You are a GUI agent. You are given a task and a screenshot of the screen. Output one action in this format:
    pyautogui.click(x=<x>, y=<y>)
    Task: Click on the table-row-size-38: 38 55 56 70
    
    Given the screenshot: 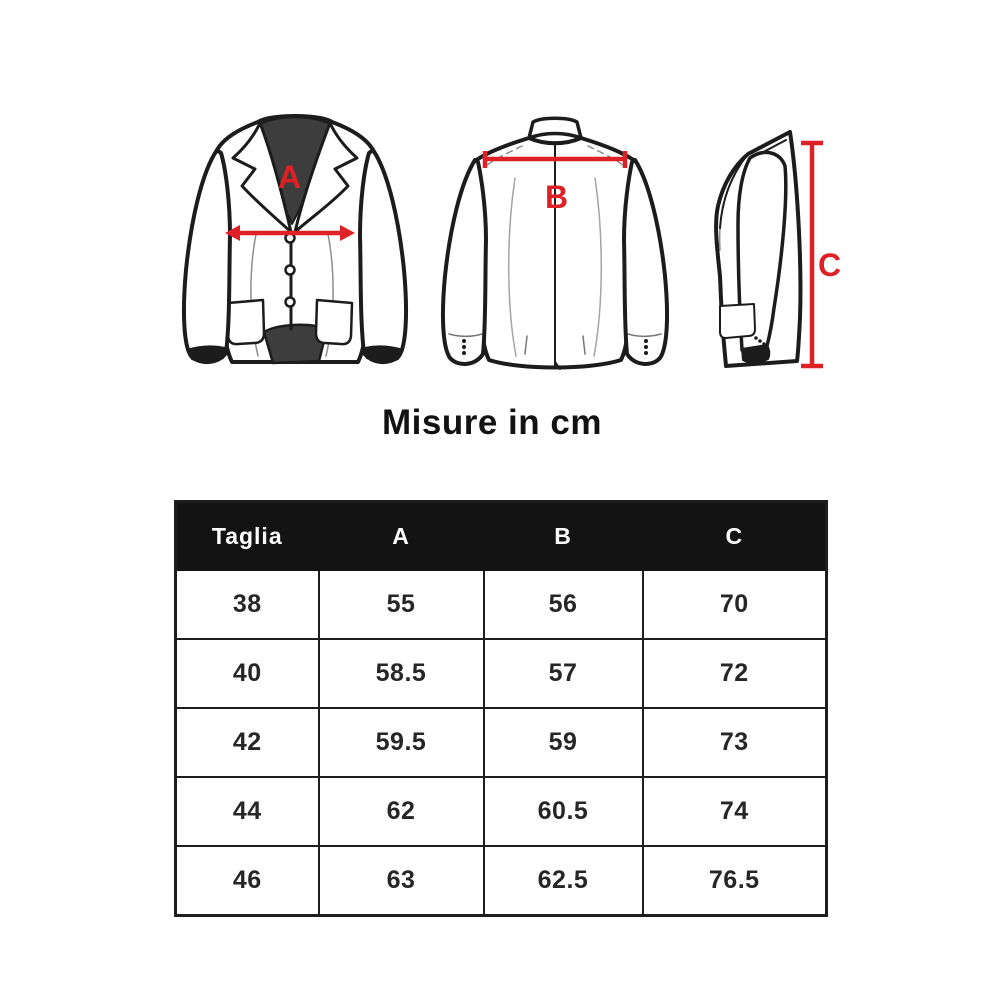 What is the action you would take?
    pyautogui.click(x=501, y=604)
    